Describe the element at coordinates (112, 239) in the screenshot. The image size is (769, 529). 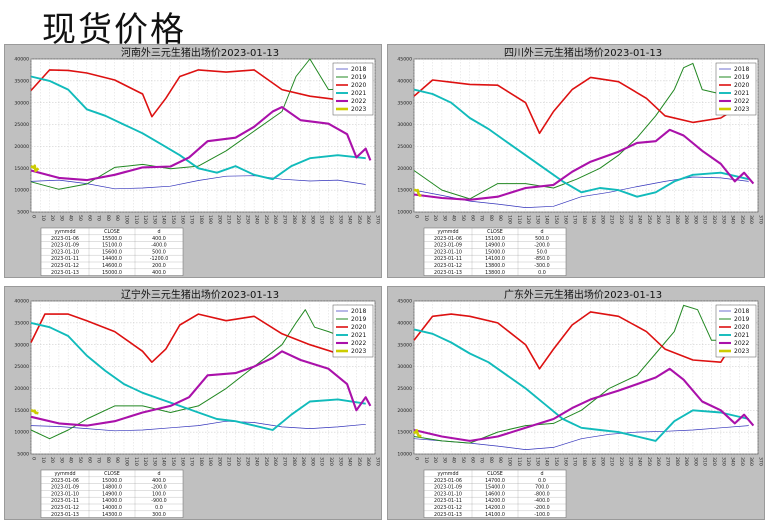
I see `table-cell: 15500.0` at that location.